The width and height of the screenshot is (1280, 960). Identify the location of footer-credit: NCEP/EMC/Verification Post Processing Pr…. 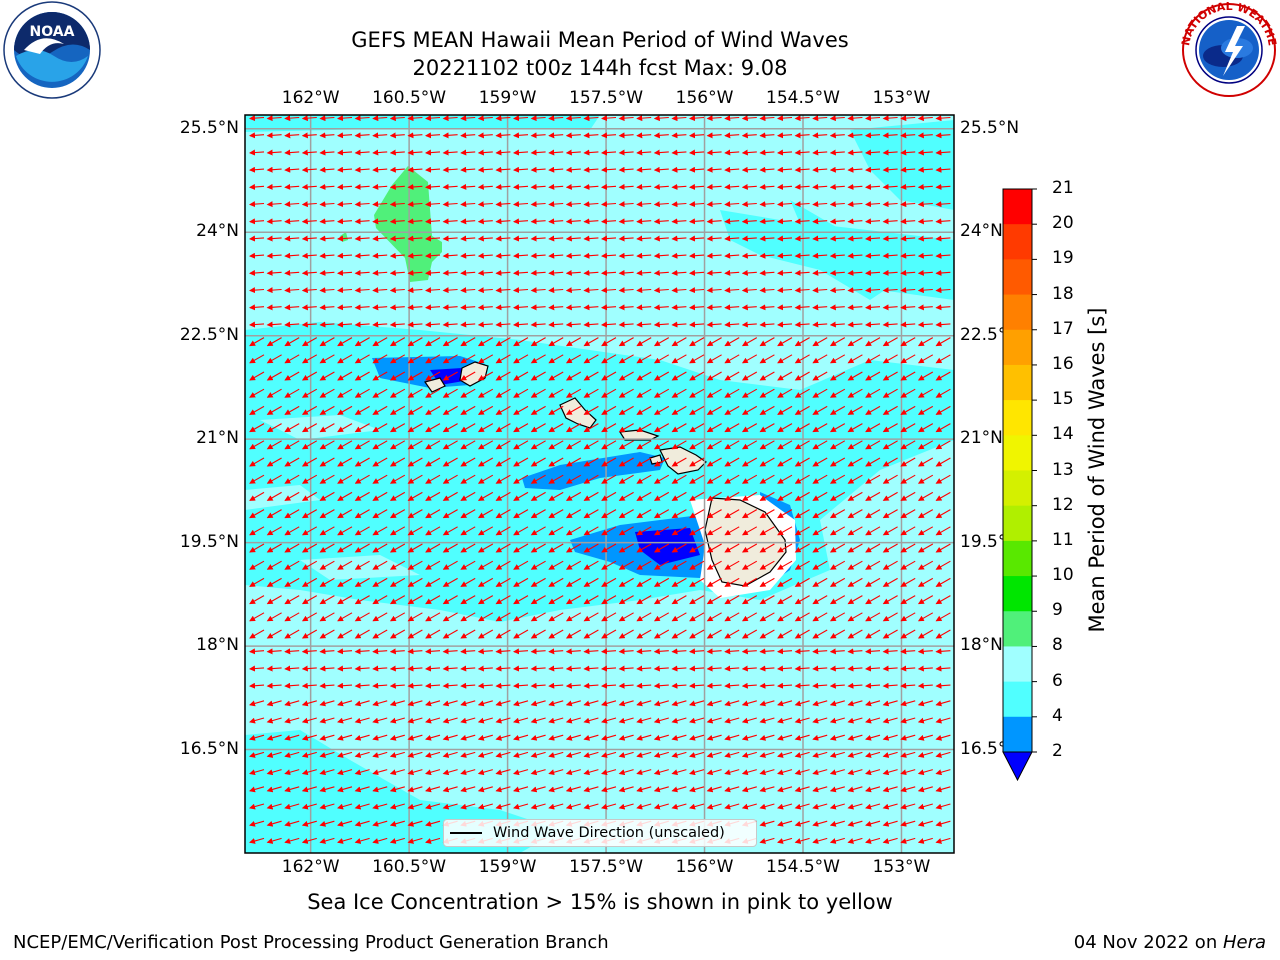
(311, 942).